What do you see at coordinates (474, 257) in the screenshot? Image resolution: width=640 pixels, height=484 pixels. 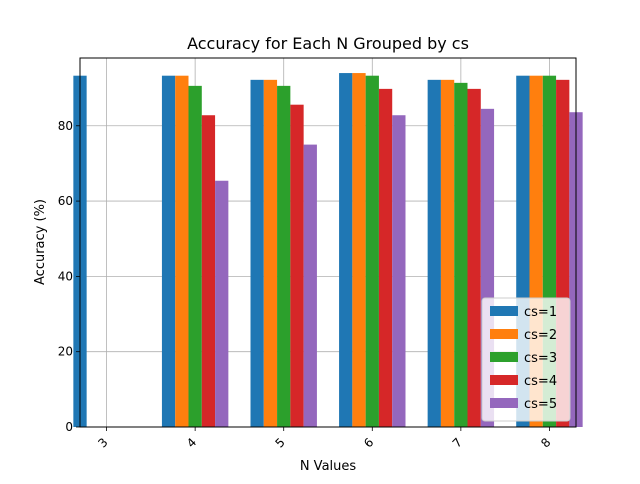 I see `bar-cs-4-n7` at bounding box center [474, 257].